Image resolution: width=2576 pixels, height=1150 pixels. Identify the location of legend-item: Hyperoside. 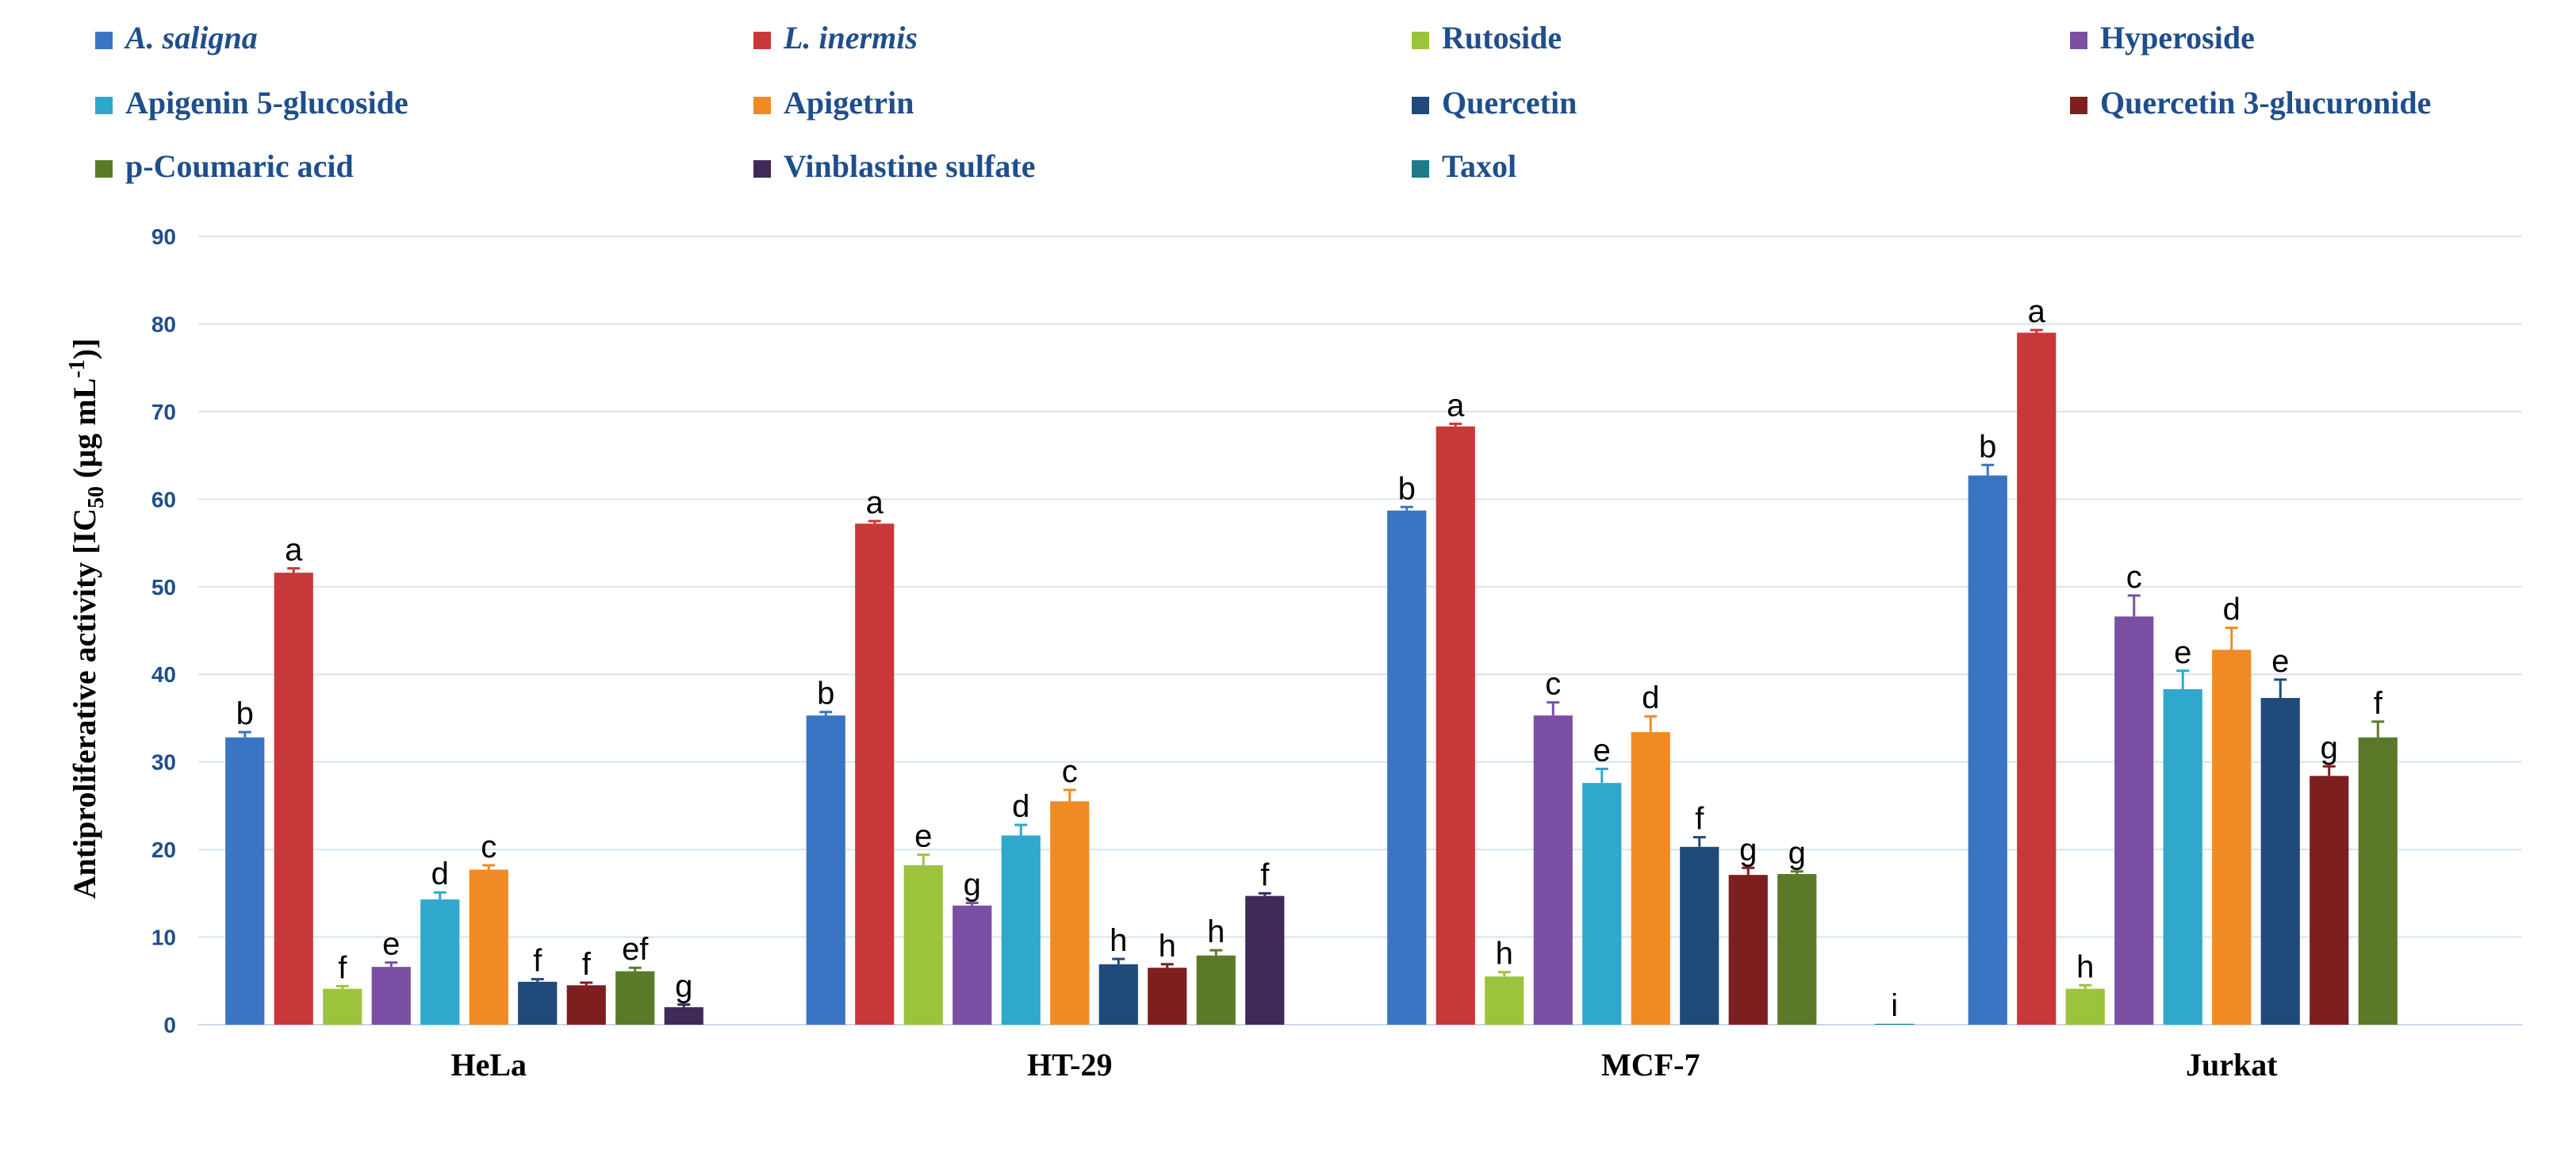
(2163, 38).